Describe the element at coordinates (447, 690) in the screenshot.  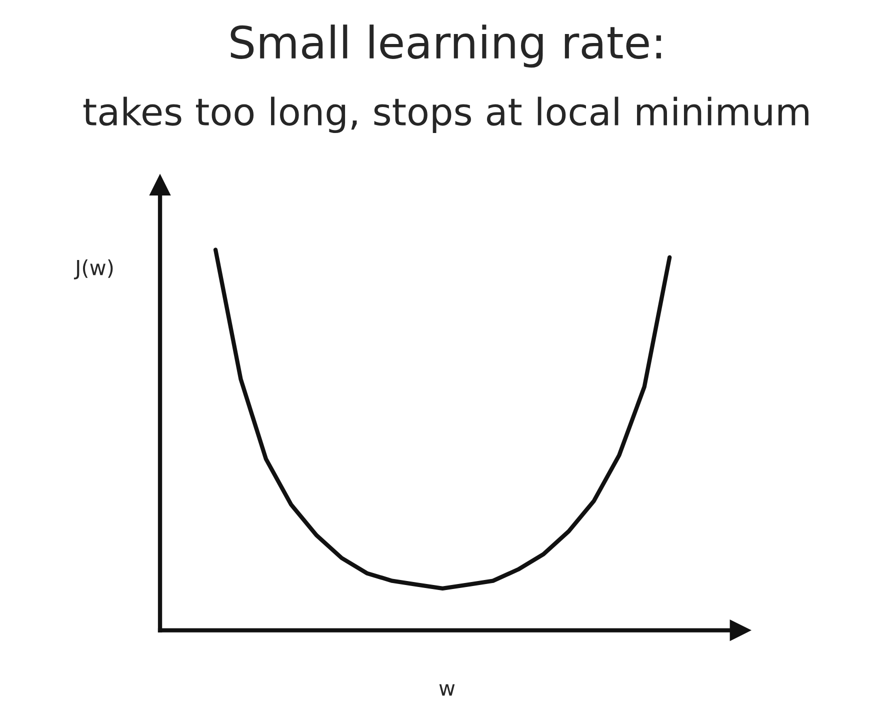
I see `x-axis-title: w` at that location.